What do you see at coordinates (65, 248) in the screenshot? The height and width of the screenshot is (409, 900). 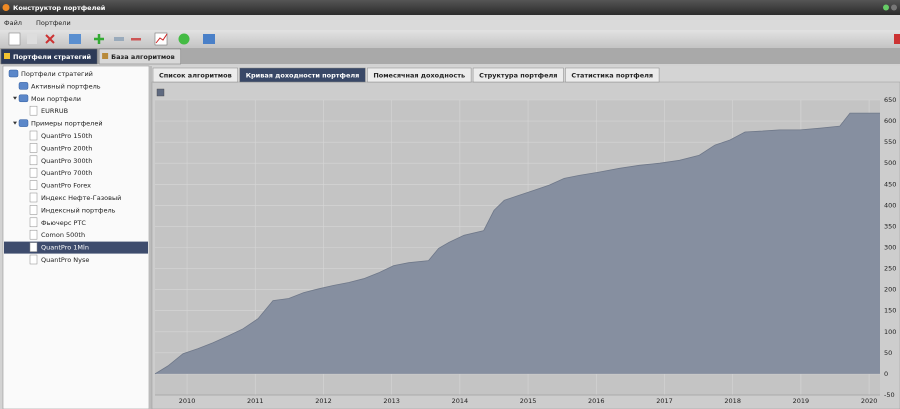 I see `tree-item: QuantPro 1Mln` at bounding box center [65, 248].